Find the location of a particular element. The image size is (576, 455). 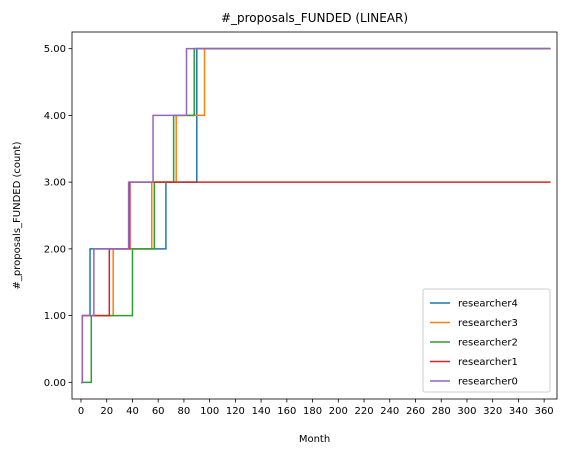

y-tick-label: 0.00 is located at coordinates (55, 383).